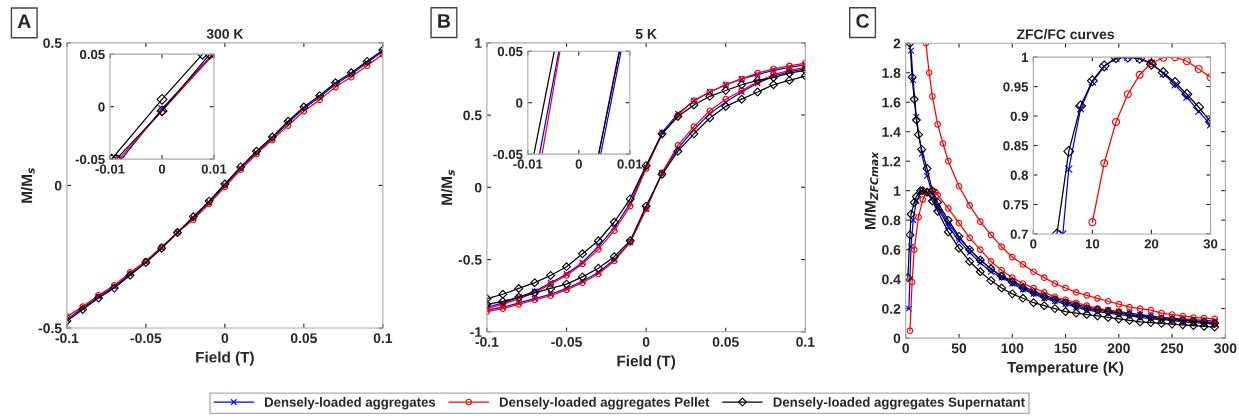 This screenshot has height=420, width=1239. Describe the element at coordinates (1151, 244) in the screenshot. I see `x-tick-label: 20` at that location.